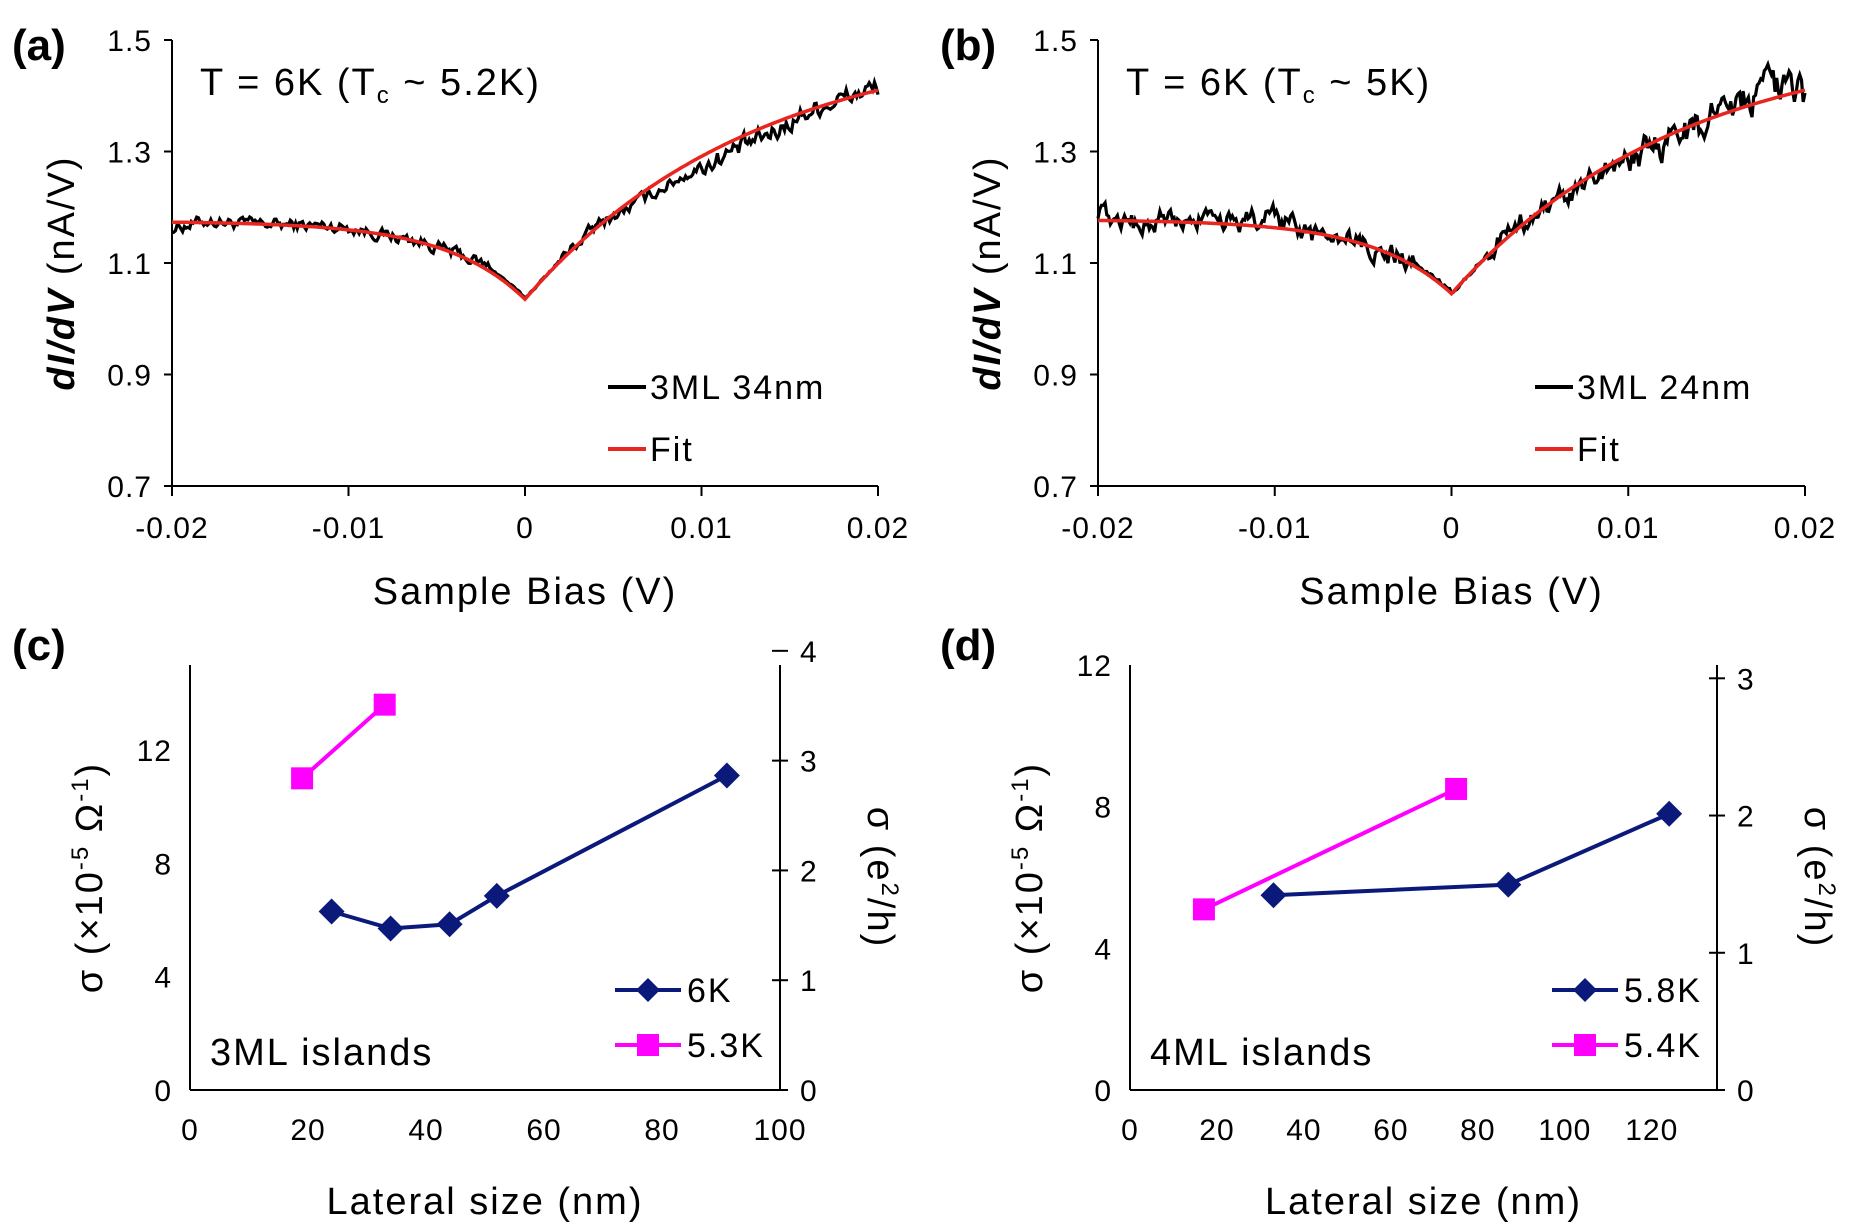 The height and width of the screenshot is (1228, 1854). Describe the element at coordinates (1472, 854) in the screenshot. I see `series-line-5.8K` at that location.